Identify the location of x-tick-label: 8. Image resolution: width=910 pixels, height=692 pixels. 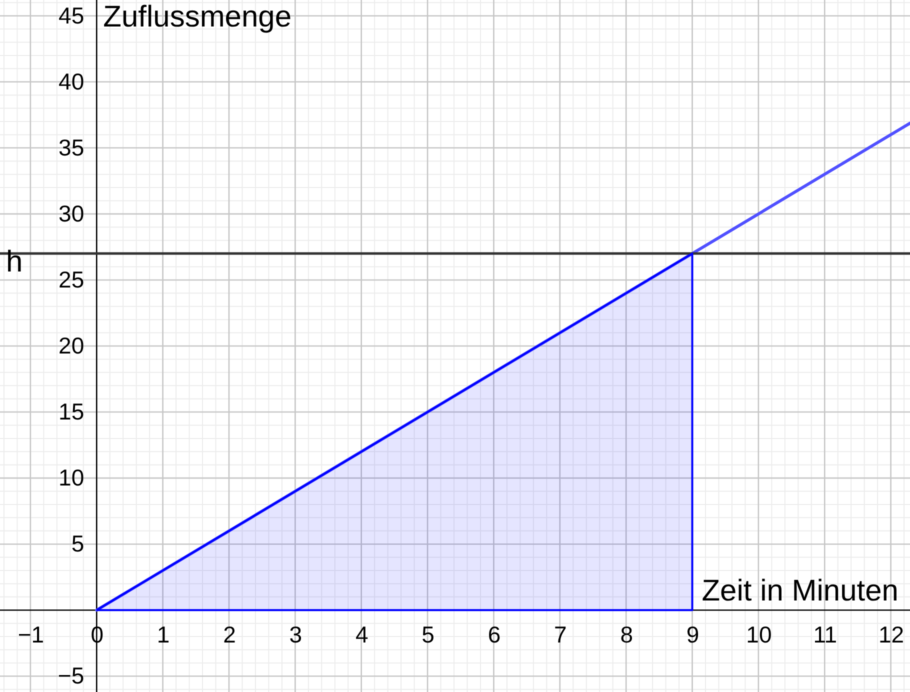
(626, 635).